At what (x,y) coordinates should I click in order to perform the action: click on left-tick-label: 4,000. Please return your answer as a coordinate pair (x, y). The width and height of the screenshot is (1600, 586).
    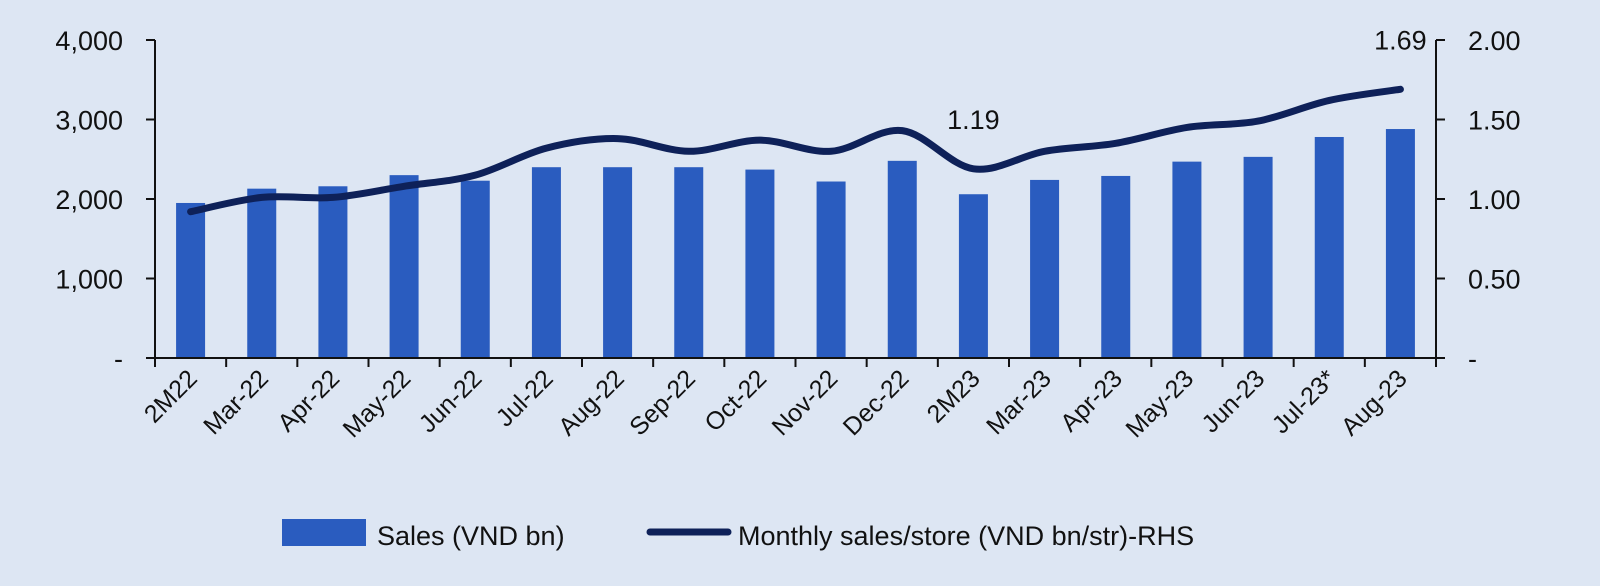
    Looking at the image, I should click on (89, 41).